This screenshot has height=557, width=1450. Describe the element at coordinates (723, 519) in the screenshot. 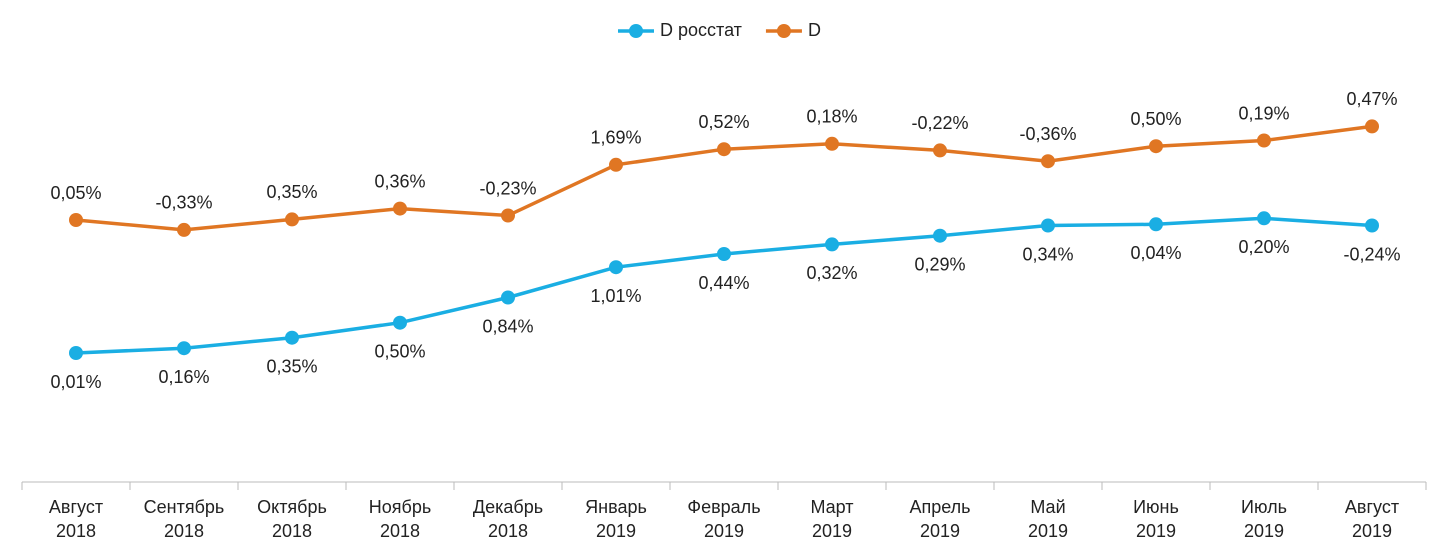

I see `x-tick-label: Февраль 2019` at that location.